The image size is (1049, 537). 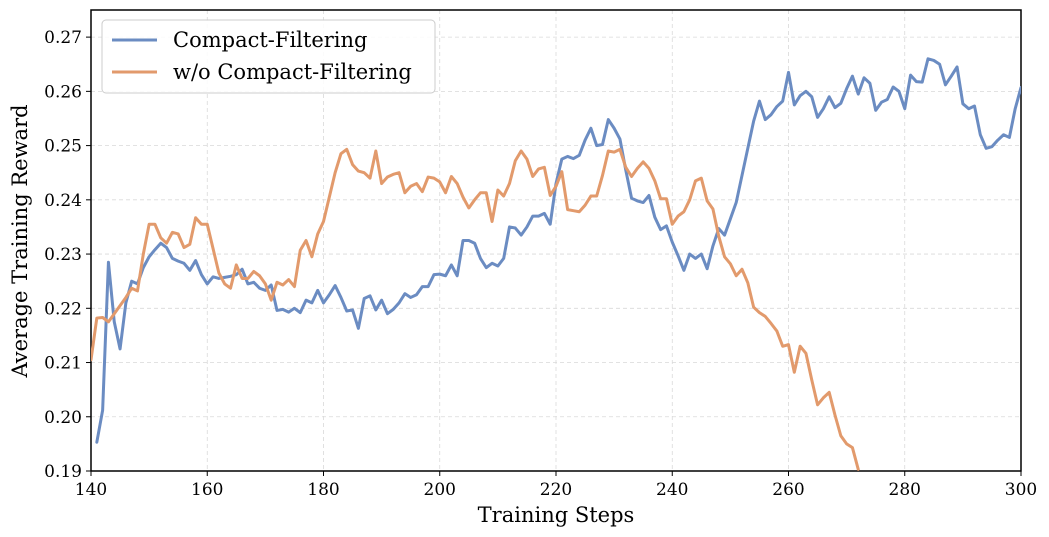 What do you see at coordinates (63, 418) in the screenshot?
I see `y-tick-label: 0.20` at bounding box center [63, 418].